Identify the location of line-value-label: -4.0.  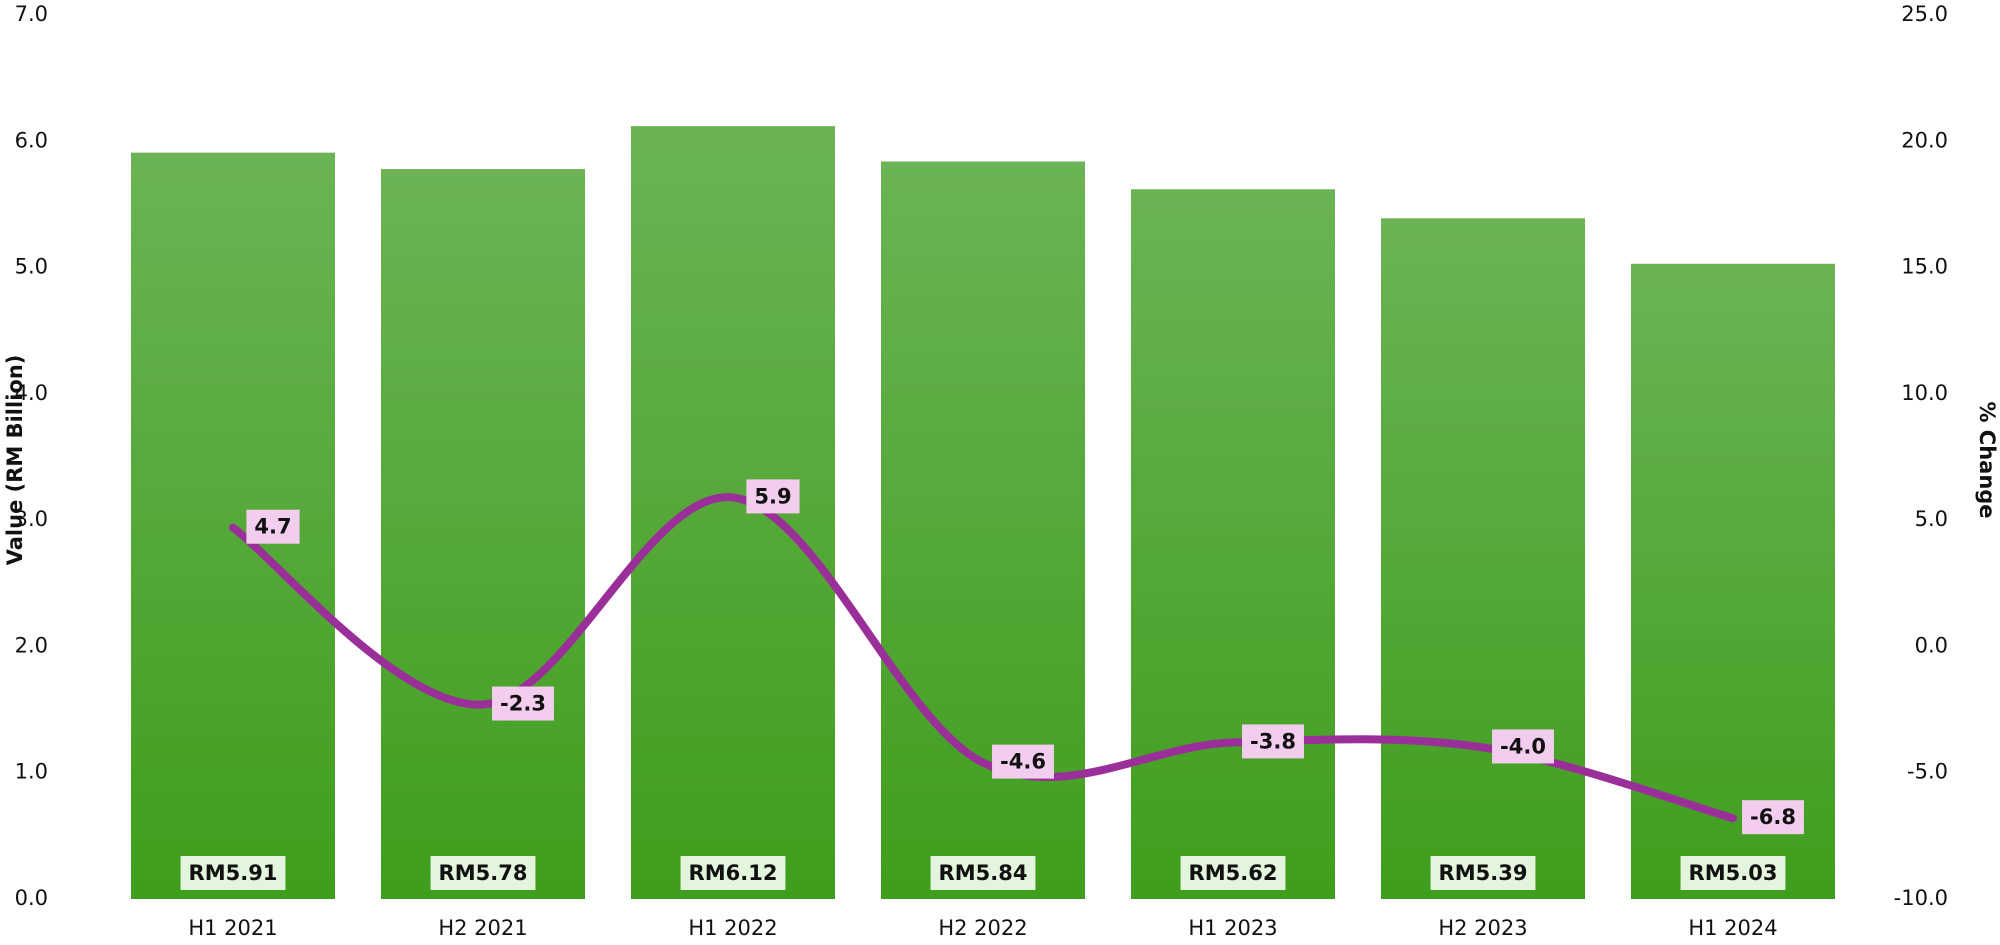
(1523, 746).